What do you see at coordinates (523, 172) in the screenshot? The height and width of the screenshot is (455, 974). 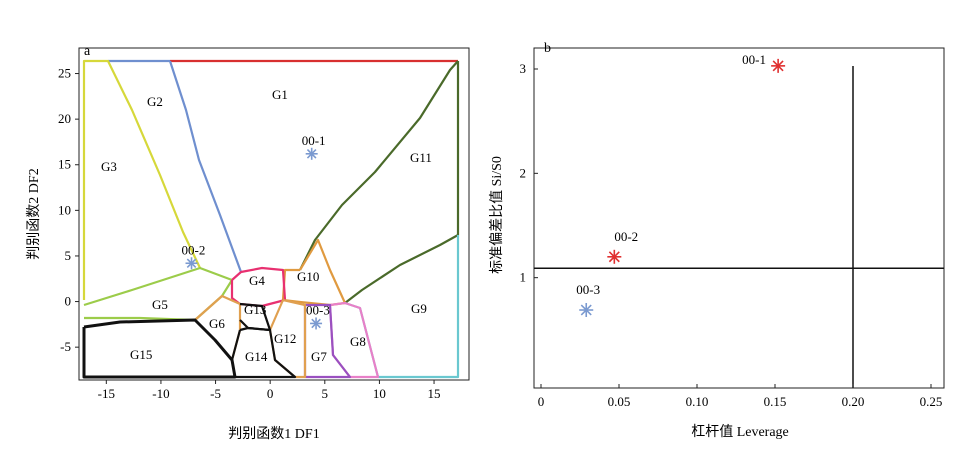 I see `y-tick-label: 2` at bounding box center [523, 172].